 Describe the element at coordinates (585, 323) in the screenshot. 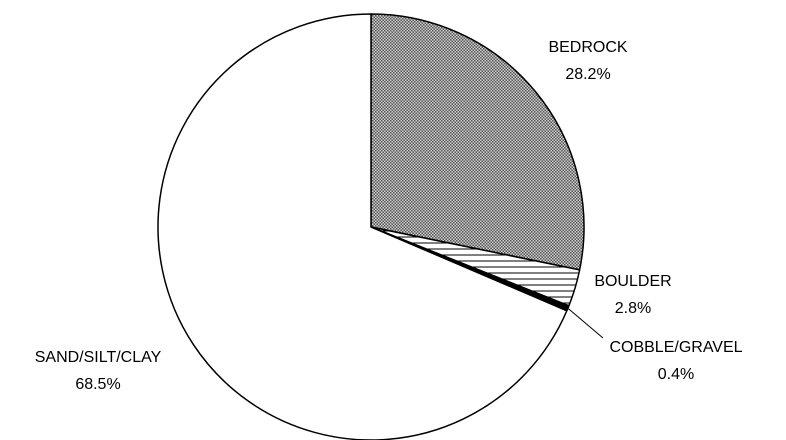

I see `leader-line` at that location.